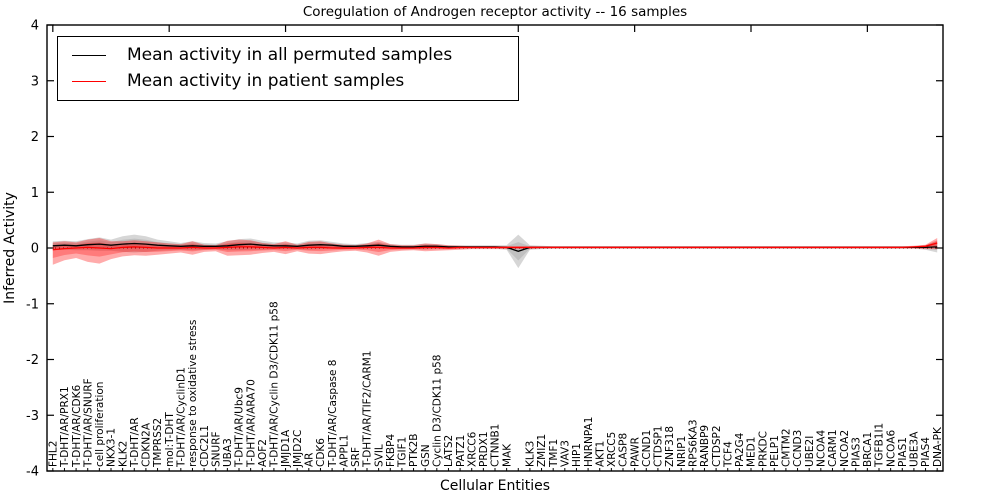  What do you see at coordinates (868, 449) in the screenshot?
I see `x-tick-label: BRCA1` at bounding box center [868, 449].